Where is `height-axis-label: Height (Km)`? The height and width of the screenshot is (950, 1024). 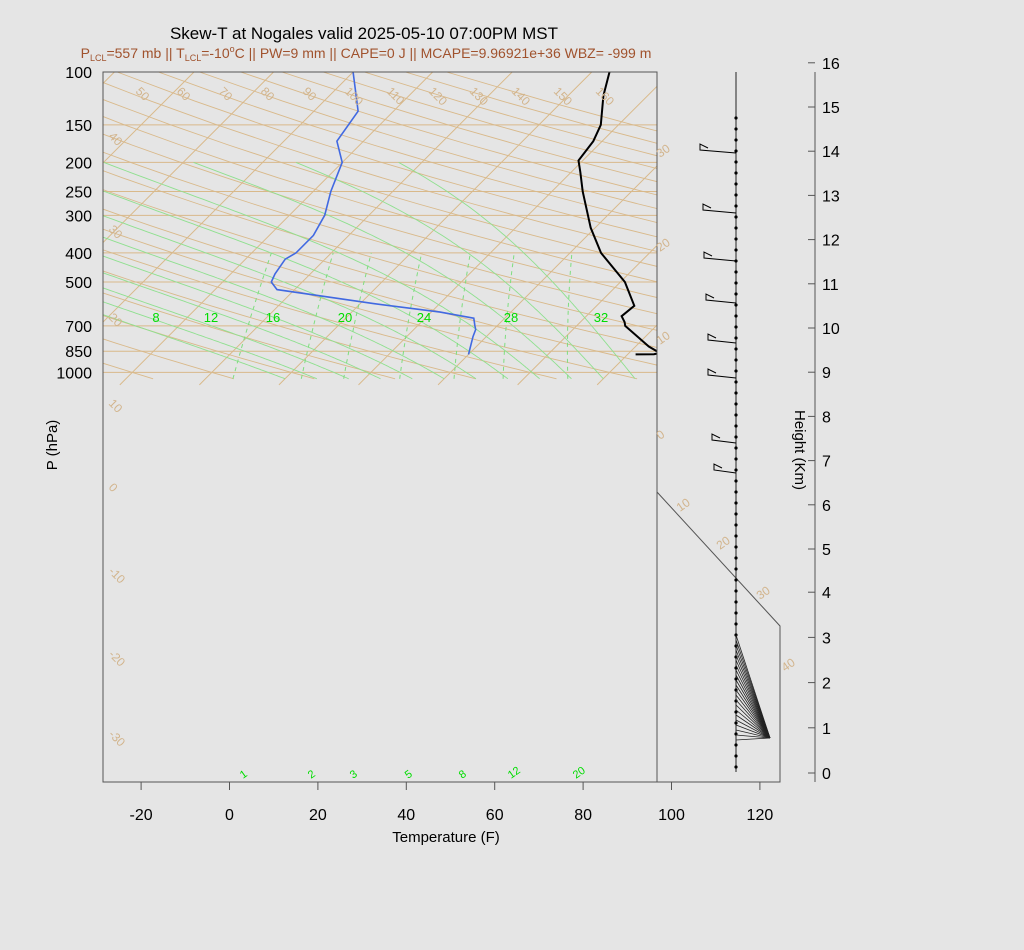
height-axis-label: Height (Km) is located at coordinates (799, 450).